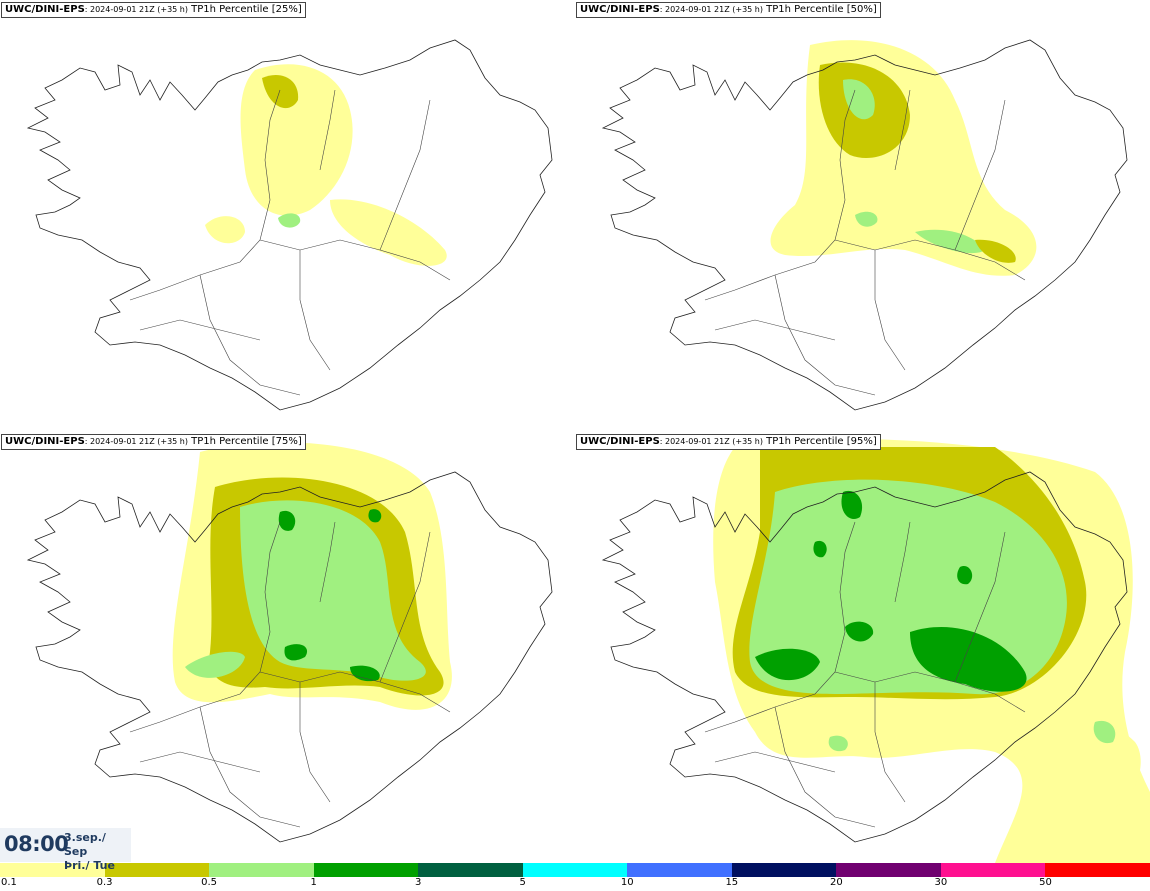  What do you see at coordinates (104, 882) in the screenshot?
I see `legend-tick-label: 0.3` at bounding box center [104, 882].